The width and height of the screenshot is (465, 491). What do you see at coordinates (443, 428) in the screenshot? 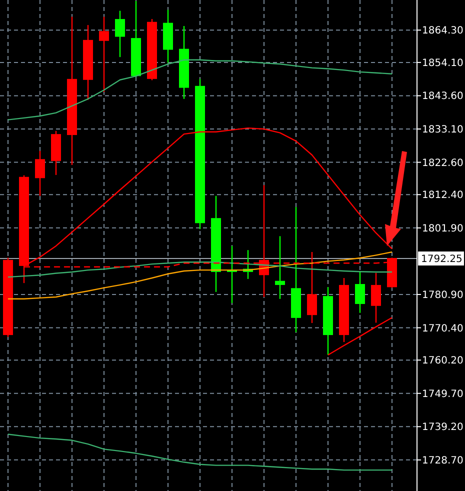
I see `y-tick-label: 1739.20` at bounding box center [443, 428].